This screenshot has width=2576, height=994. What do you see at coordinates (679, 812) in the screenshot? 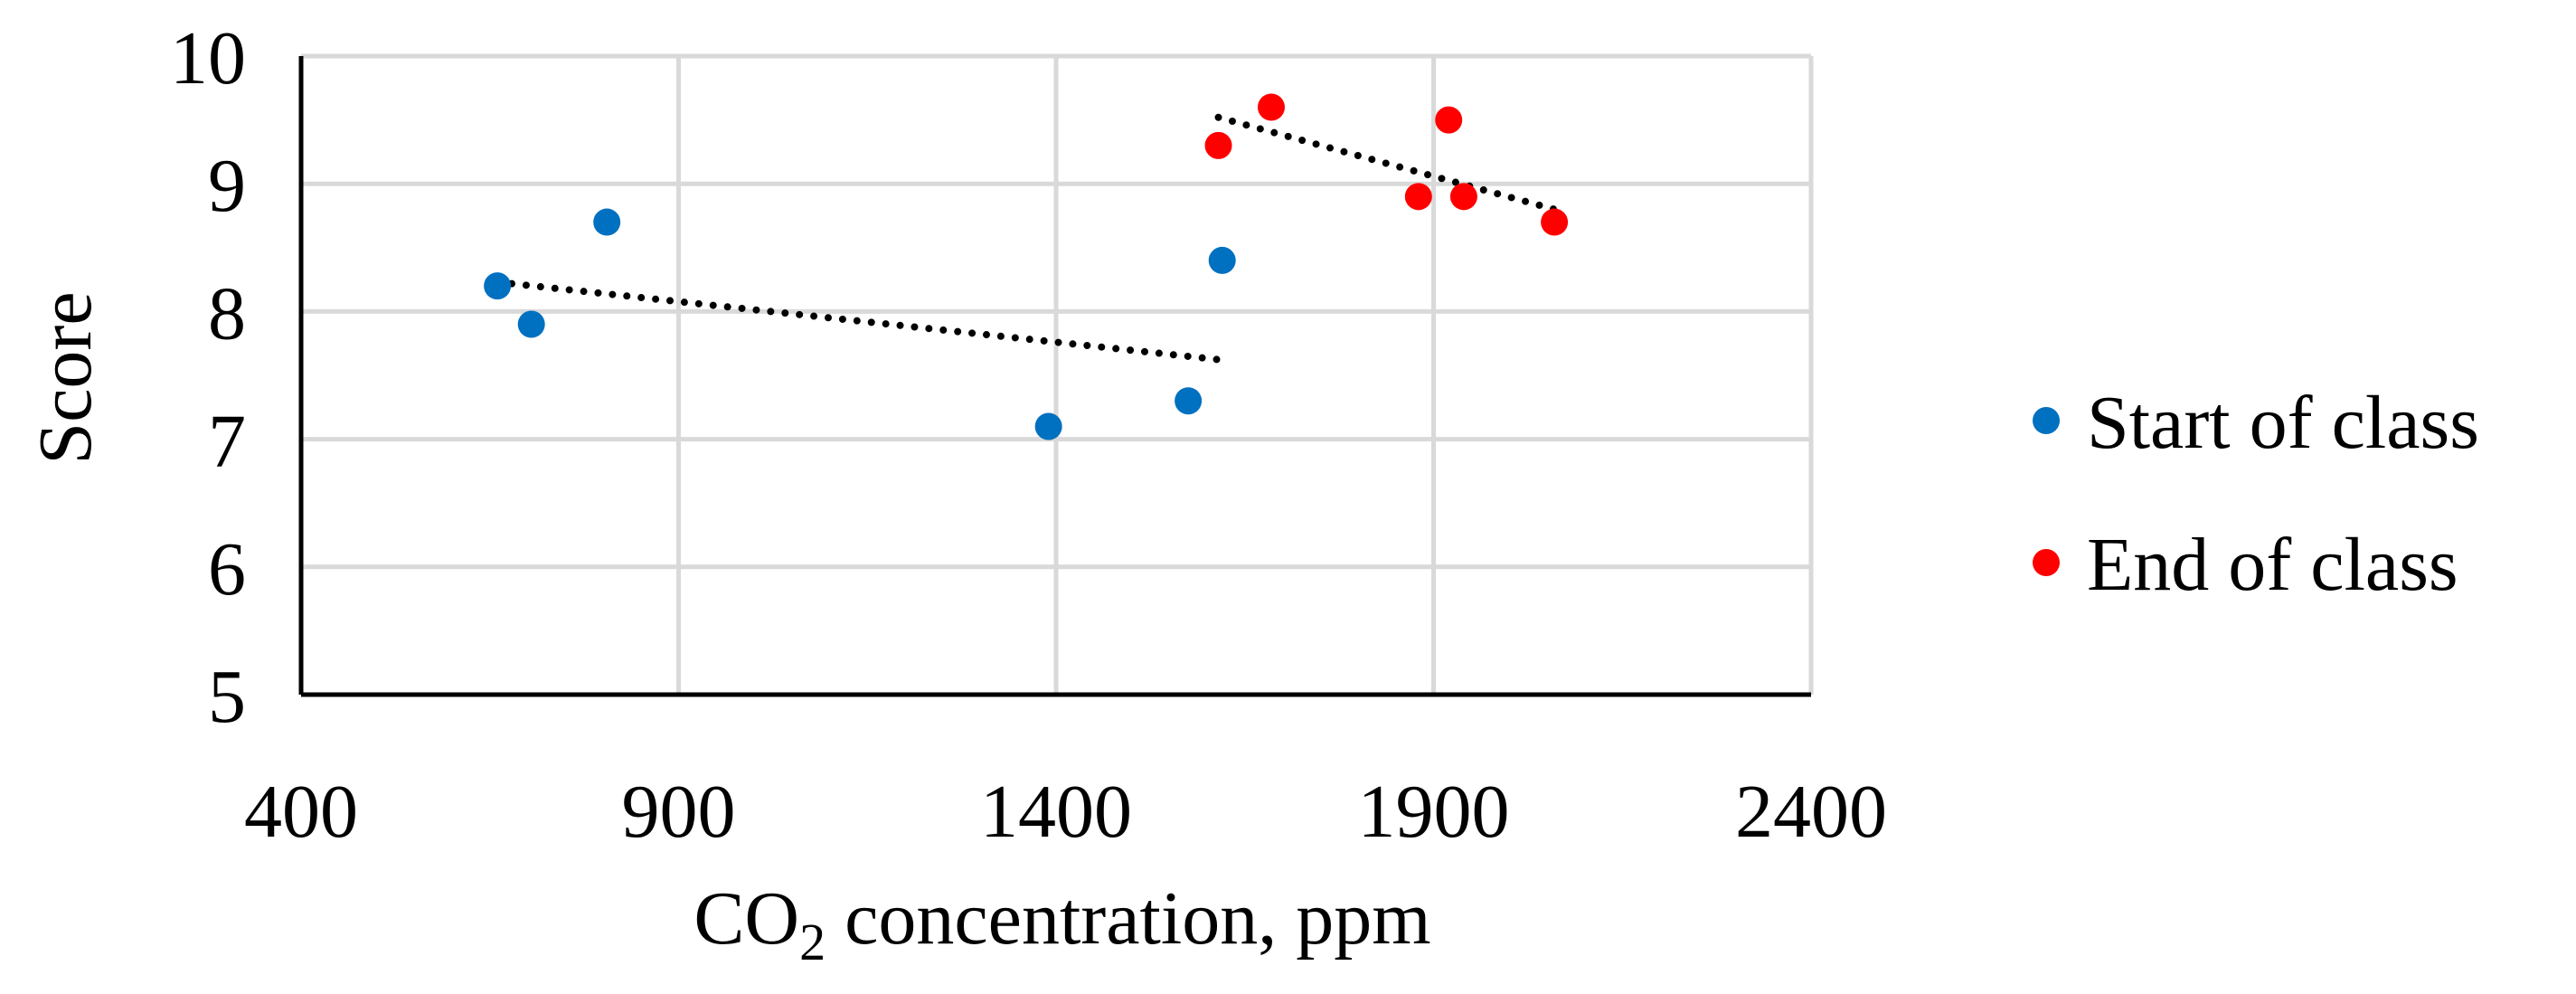
I see `x-tick-label: 900` at bounding box center [679, 812].